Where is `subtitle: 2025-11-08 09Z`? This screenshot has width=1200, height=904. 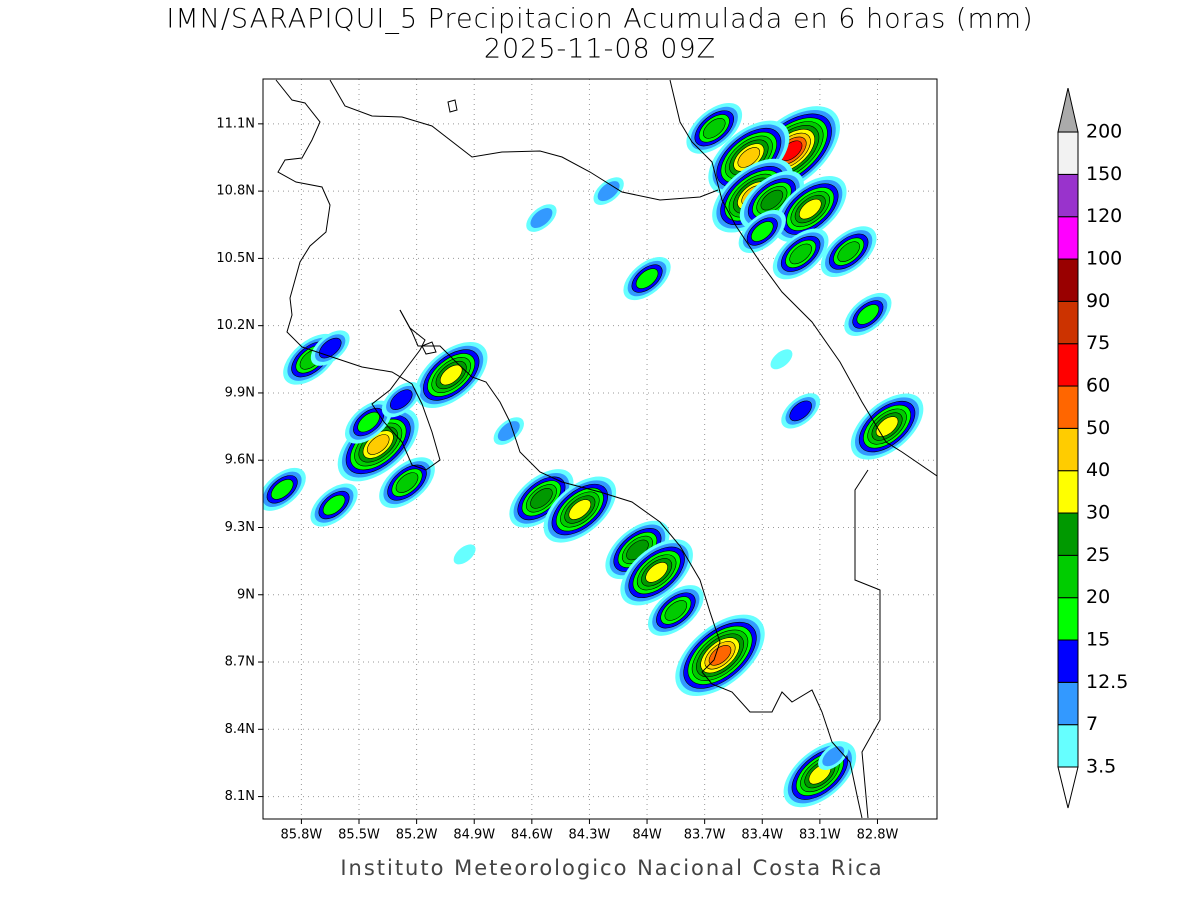
subtitle: 2025-11-08 09Z is located at coordinates (600, 49).